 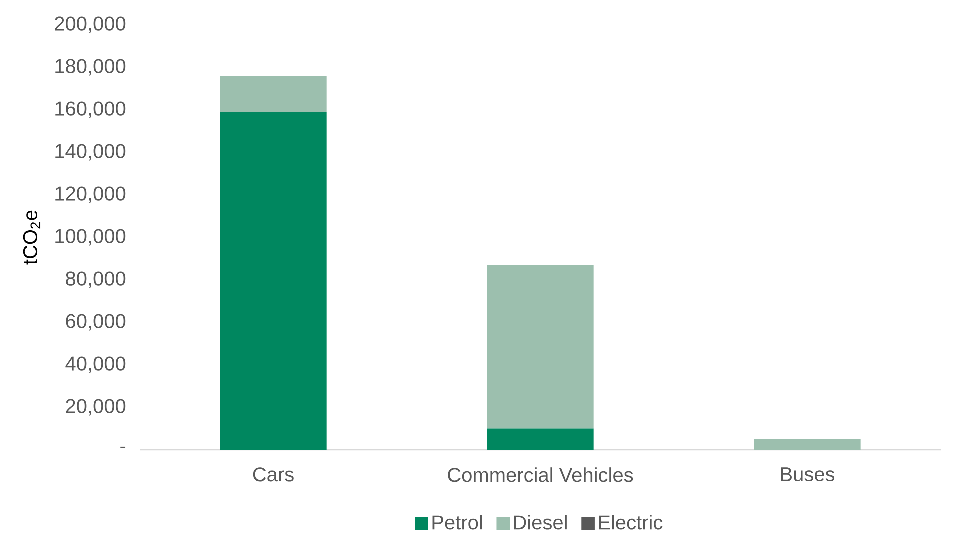 What do you see at coordinates (96, 322) in the screenshot?
I see `y-tick-label: 60,000` at bounding box center [96, 322].